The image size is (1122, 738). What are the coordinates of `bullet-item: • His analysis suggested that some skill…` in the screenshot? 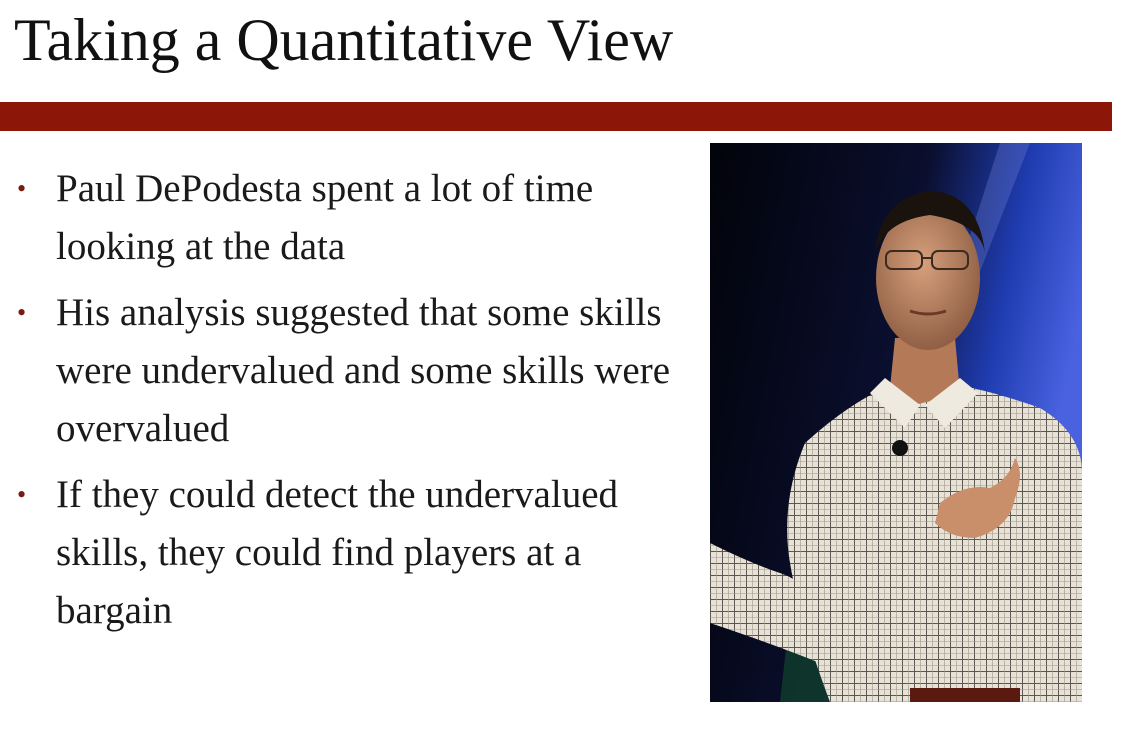 It's located at (350, 371).